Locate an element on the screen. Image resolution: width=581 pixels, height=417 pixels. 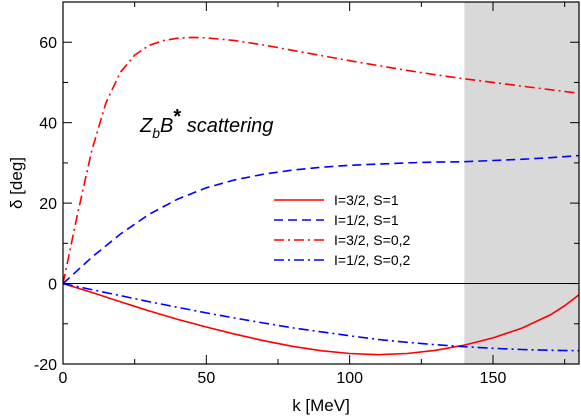
y-tick-label: 0 is located at coordinates (52, 285).